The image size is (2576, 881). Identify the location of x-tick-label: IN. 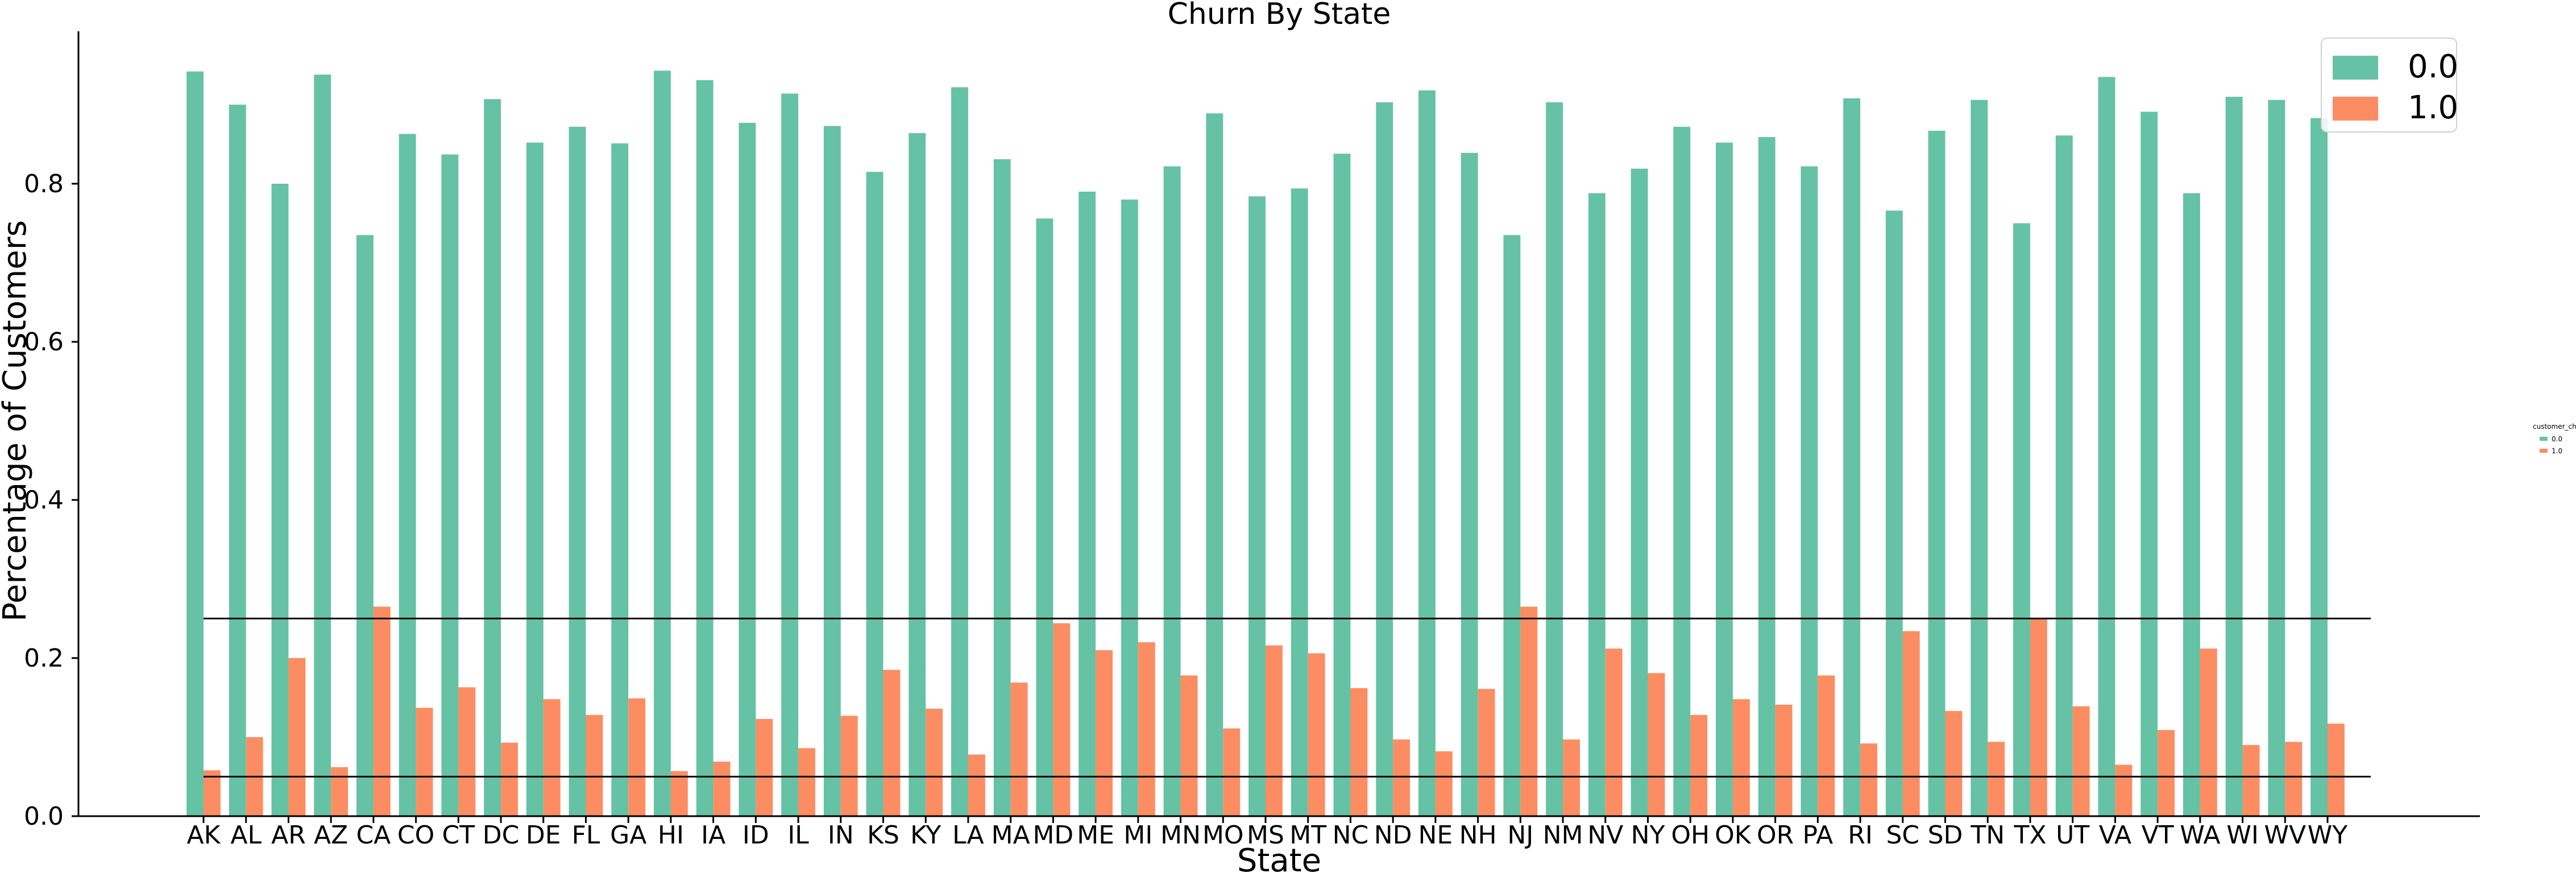
(841, 836).